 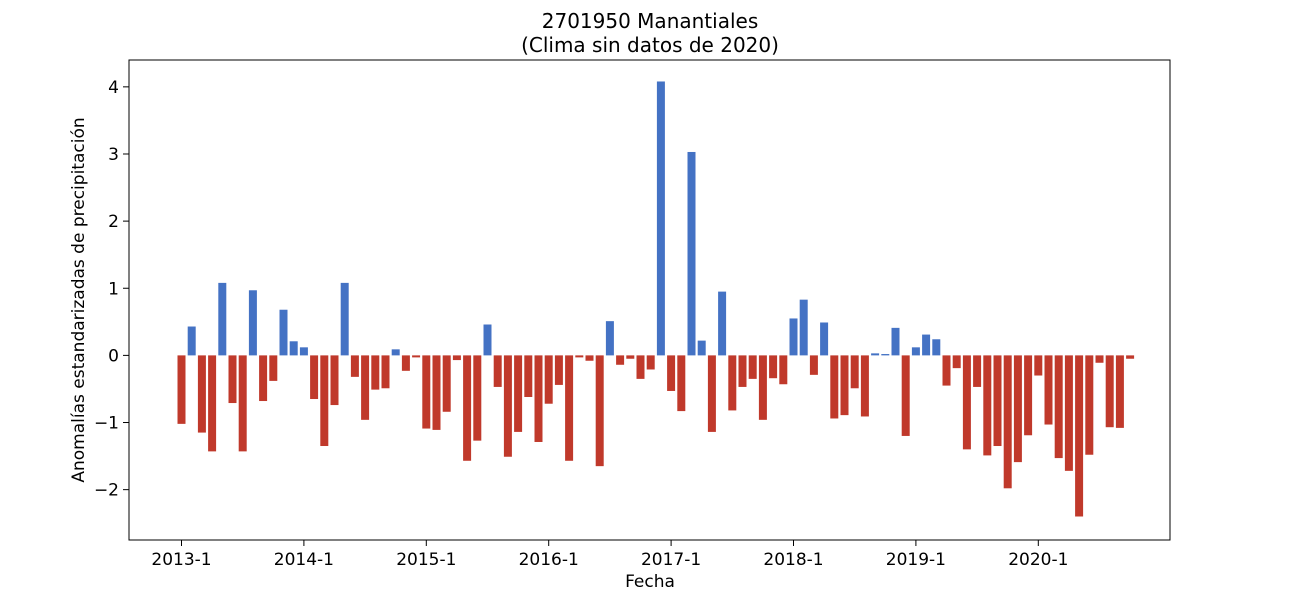 I want to click on y-tick-label: −2, so click(x=106, y=491).